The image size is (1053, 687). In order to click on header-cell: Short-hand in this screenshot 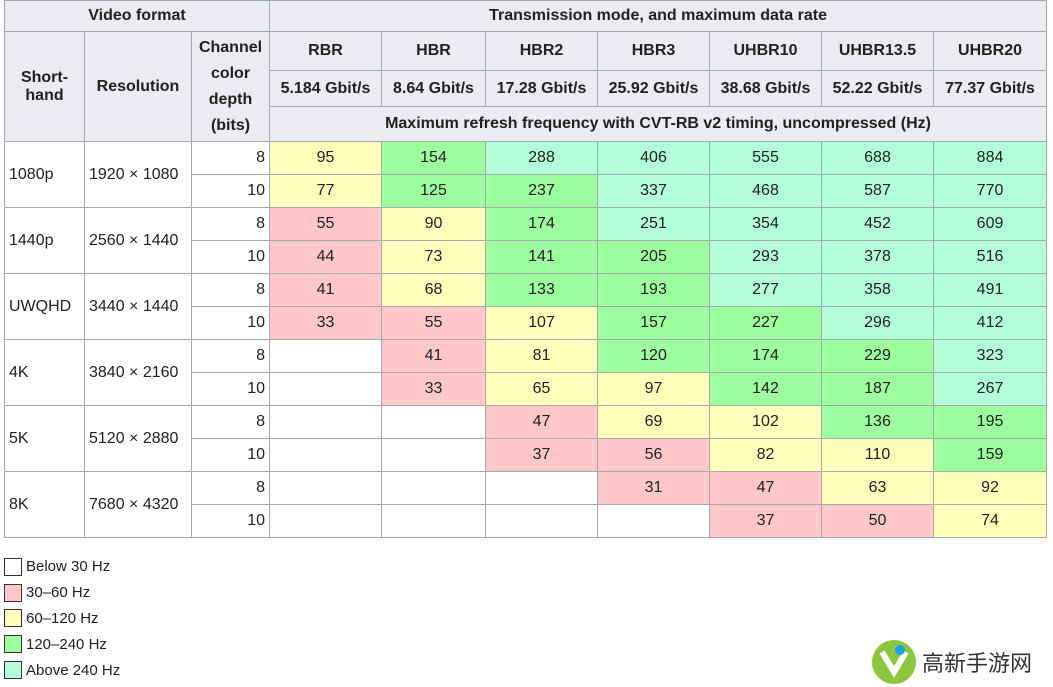, I will do `click(44, 86)`.